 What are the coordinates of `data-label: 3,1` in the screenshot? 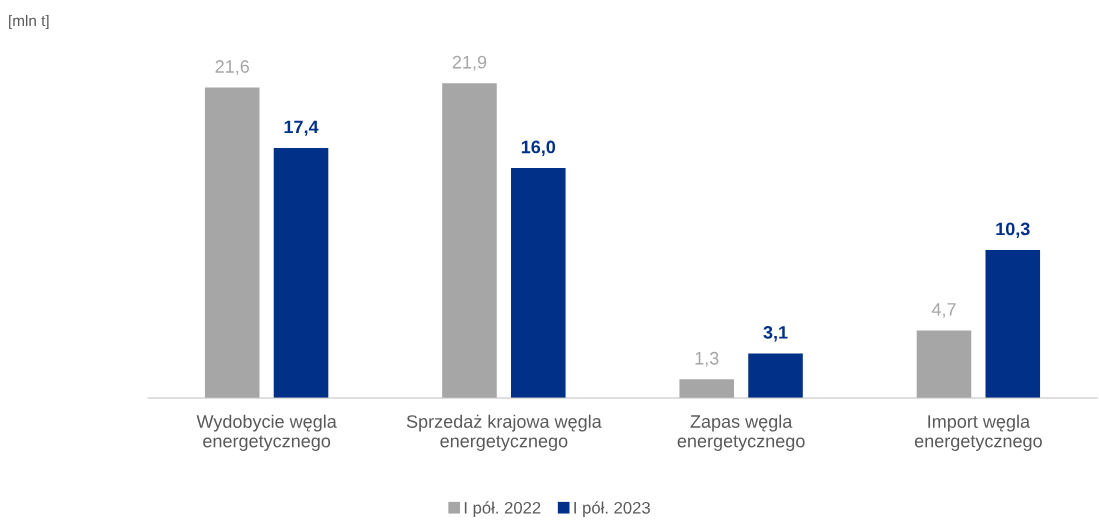 It's located at (775, 333).